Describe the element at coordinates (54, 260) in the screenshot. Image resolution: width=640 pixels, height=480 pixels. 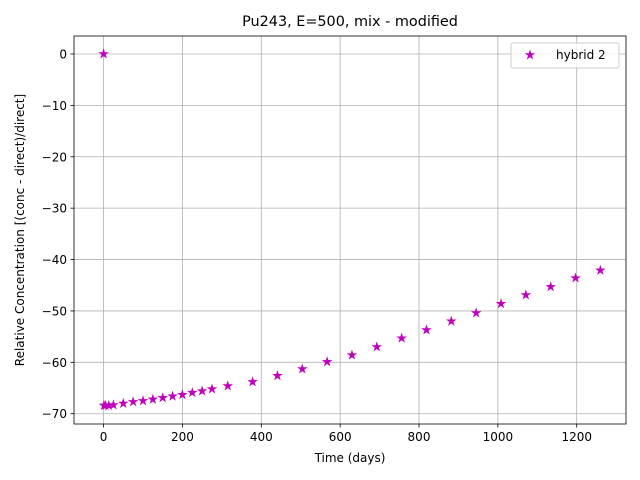
I see `y-tick-label: −40` at that location.